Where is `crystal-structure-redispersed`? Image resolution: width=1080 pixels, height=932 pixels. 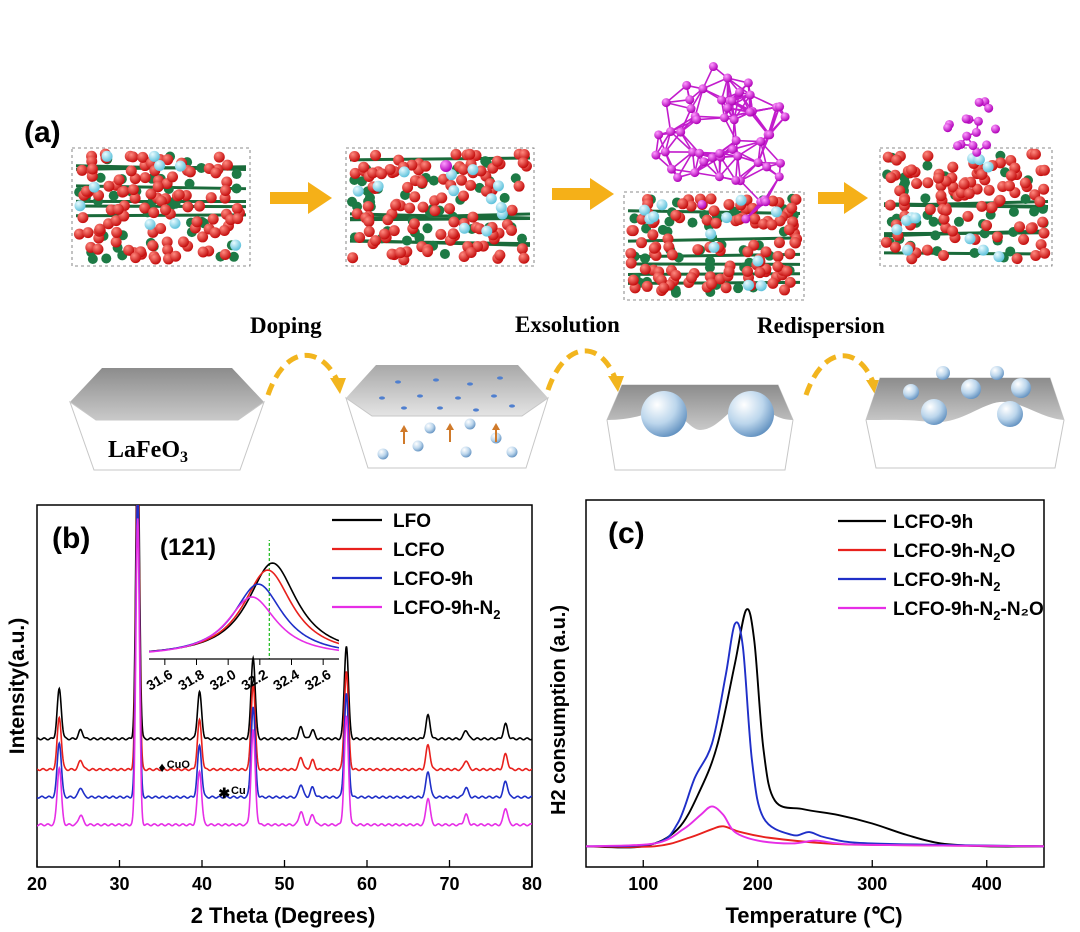 crystal-structure-redispersed is located at coordinates (966, 207).